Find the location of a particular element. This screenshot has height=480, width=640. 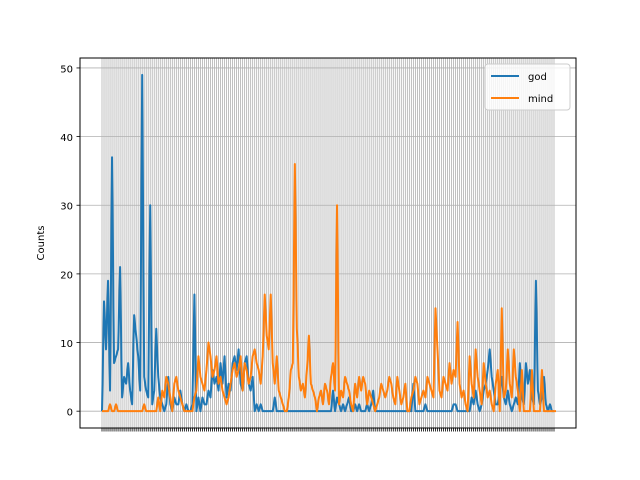

y-tick-label: 10 is located at coordinates (66, 344).